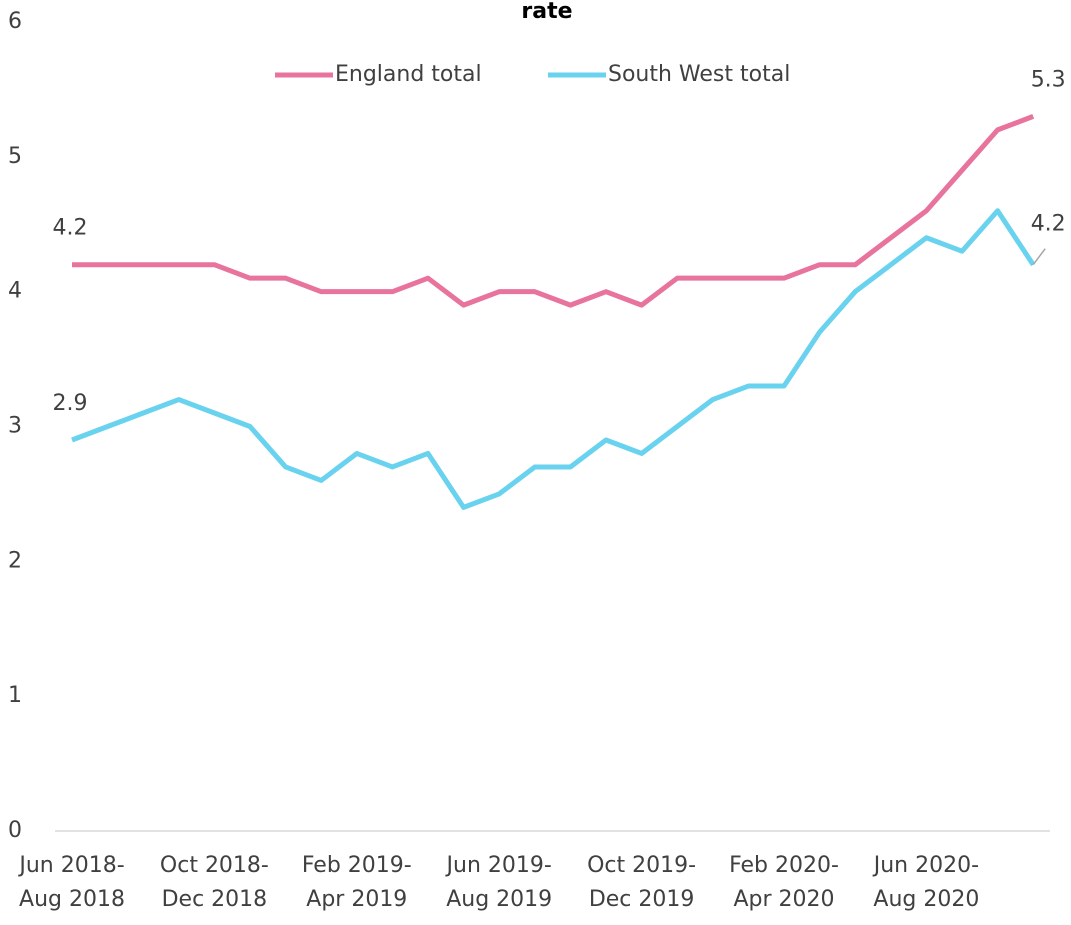  I want to click on data-label: 2.9, so click(70, 403).